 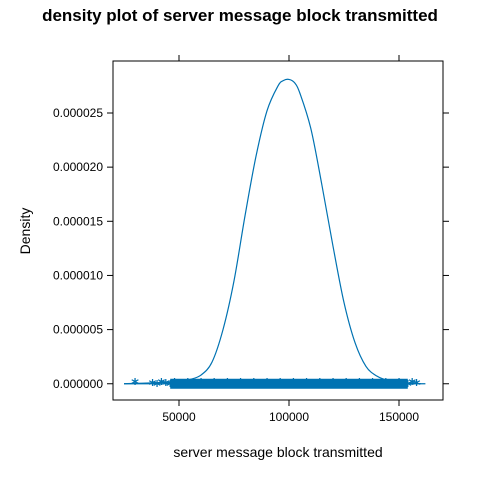 I want to click on x-axis-title: server message block transmitted, so click(x=277, y=452).